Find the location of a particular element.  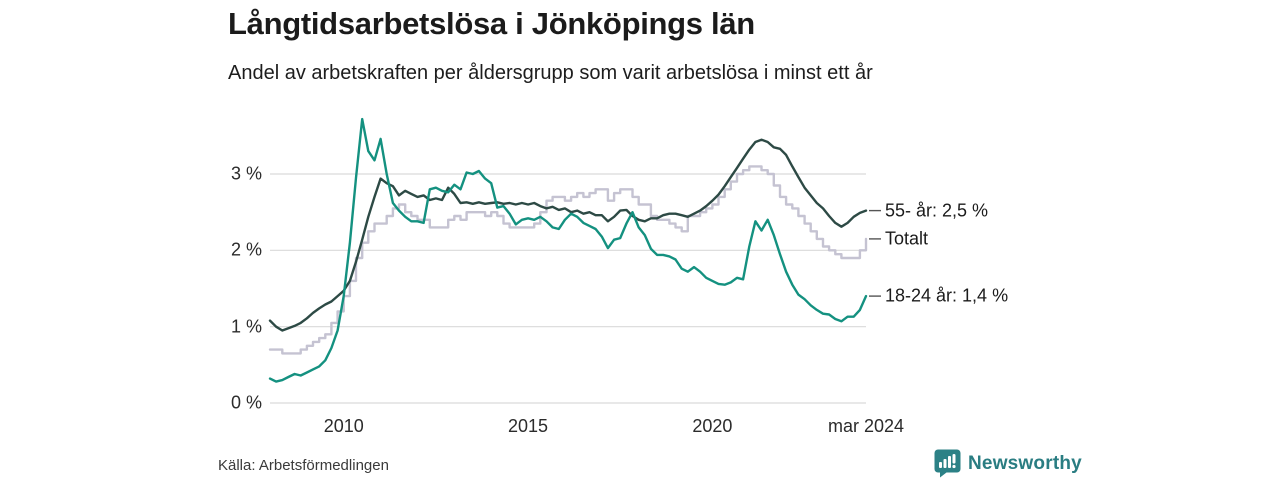

newsworthy-bubble-icon is located at coordinates (947, 463).